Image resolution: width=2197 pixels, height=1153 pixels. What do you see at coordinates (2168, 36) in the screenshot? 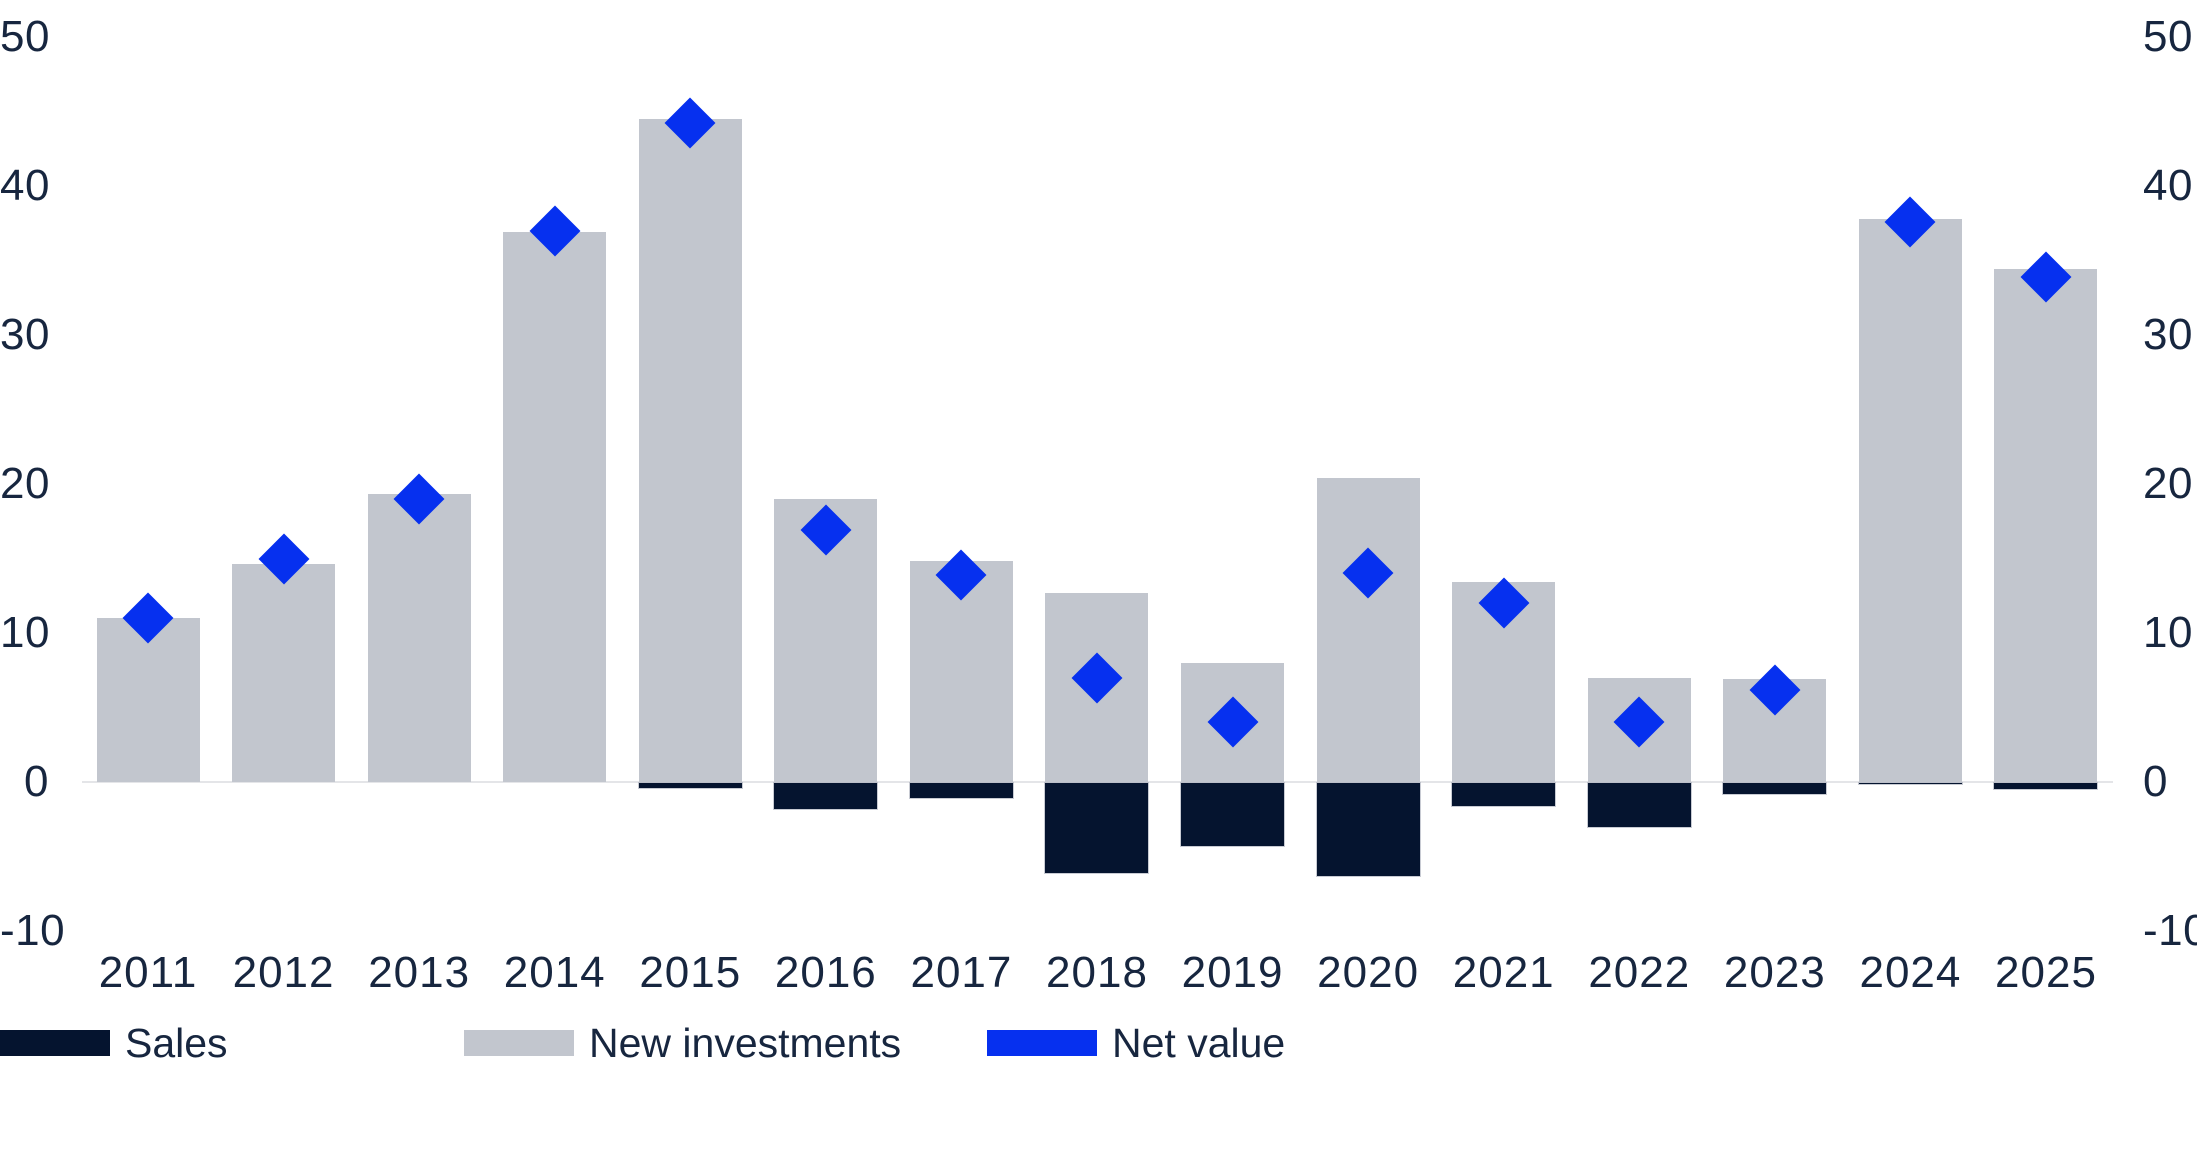
I see `y-tick-right-50: 50` at bounding box center [2168, 36].